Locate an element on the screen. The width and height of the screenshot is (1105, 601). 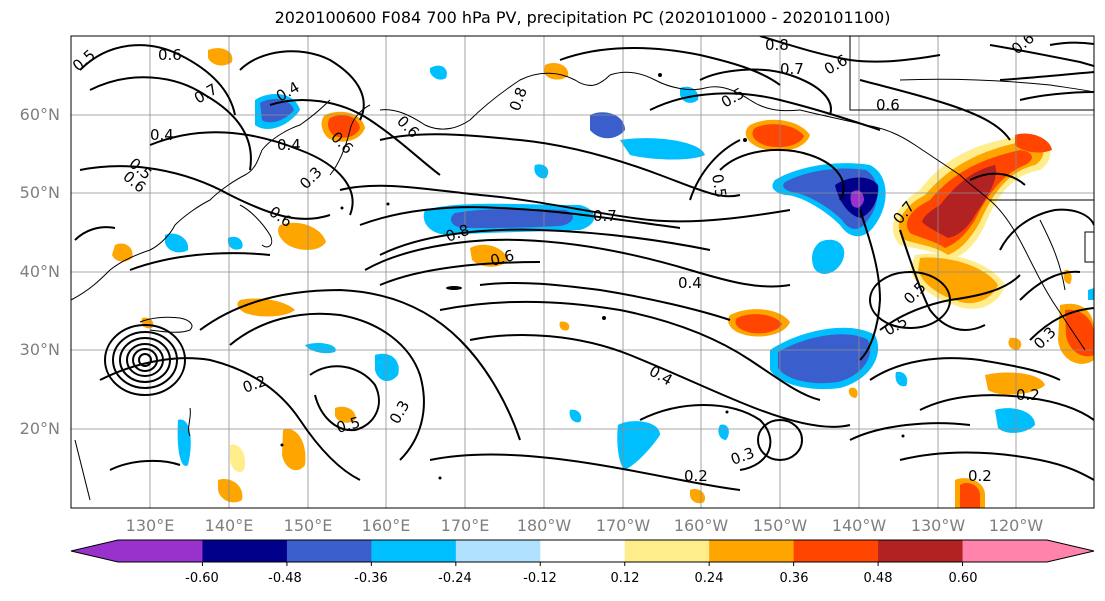
lon-label: 160°E is located at coordinates (386, 525).